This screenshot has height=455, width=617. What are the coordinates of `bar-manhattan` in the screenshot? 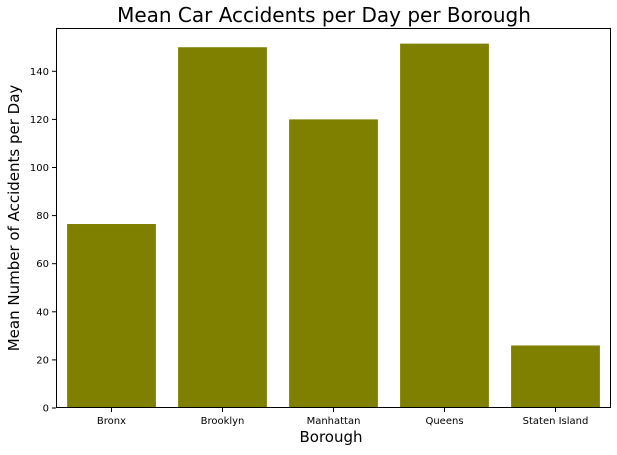 It's located at (333, 264).